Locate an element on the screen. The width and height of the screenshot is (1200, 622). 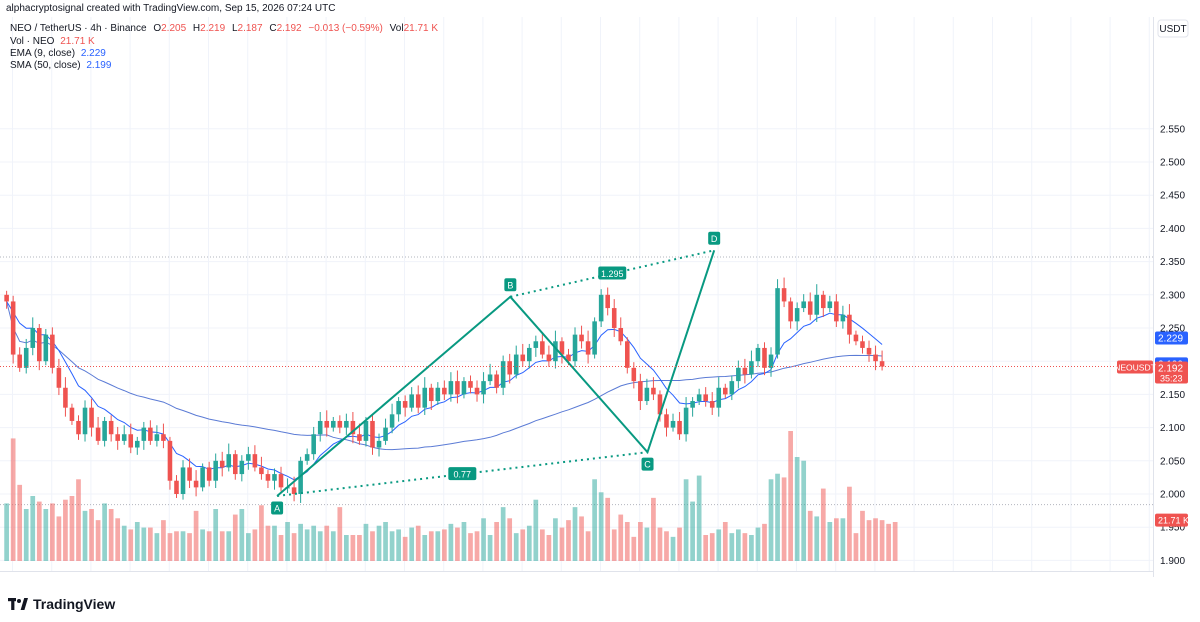
tradingview-logo: TradingView is located at coordinates (61, 604).